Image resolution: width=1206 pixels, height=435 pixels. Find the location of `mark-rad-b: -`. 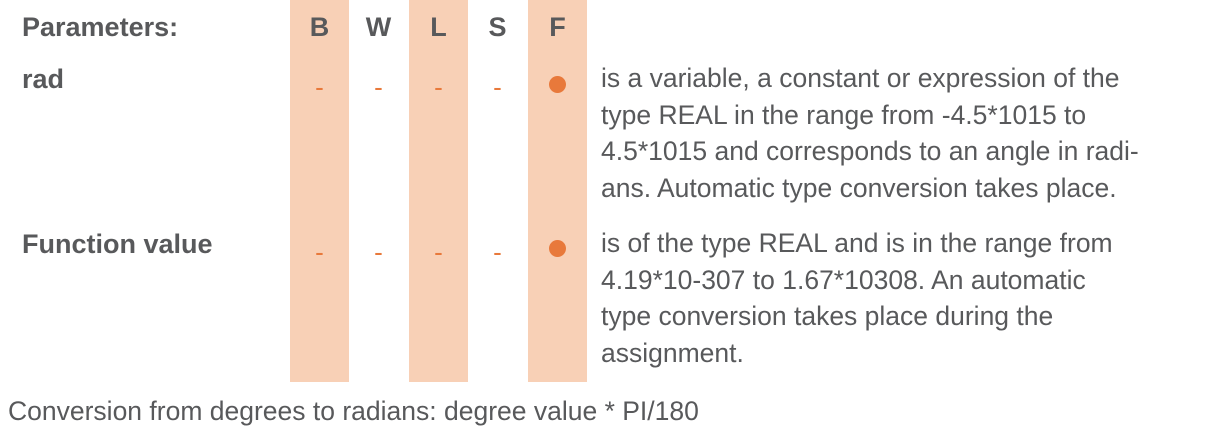

mark-rad-b: - is located at coordinates (319, 87).